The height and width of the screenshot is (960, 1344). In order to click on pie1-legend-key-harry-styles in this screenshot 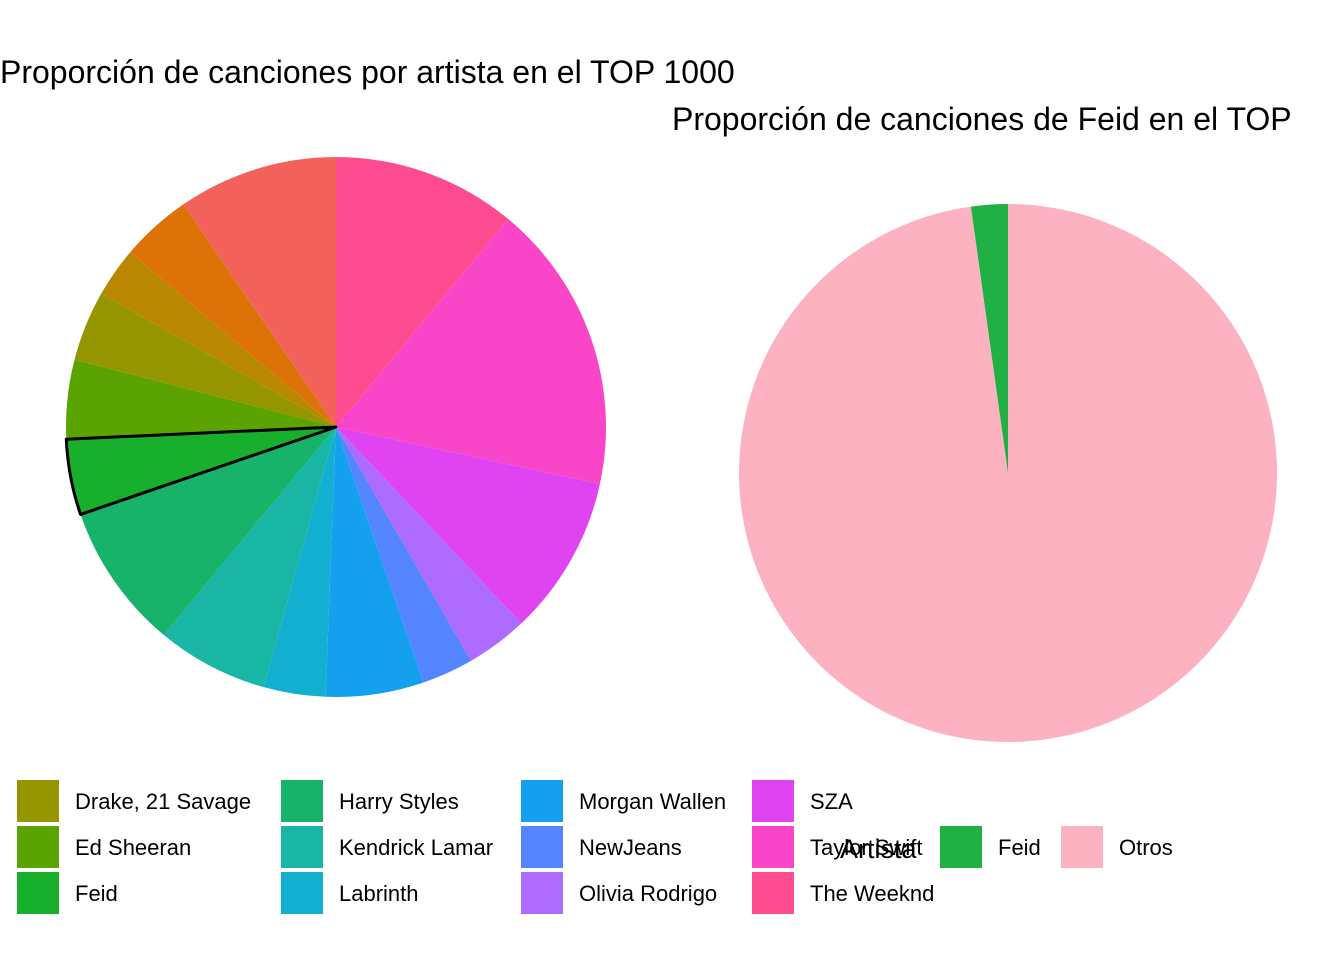, I will do `click(302, 801)`.